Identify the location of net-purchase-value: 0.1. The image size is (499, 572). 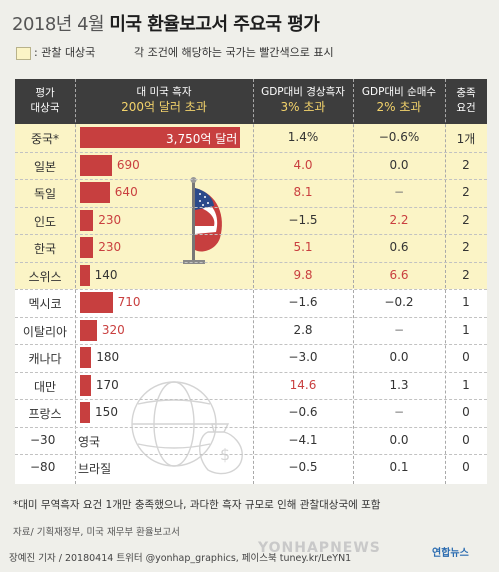
(399, 467).